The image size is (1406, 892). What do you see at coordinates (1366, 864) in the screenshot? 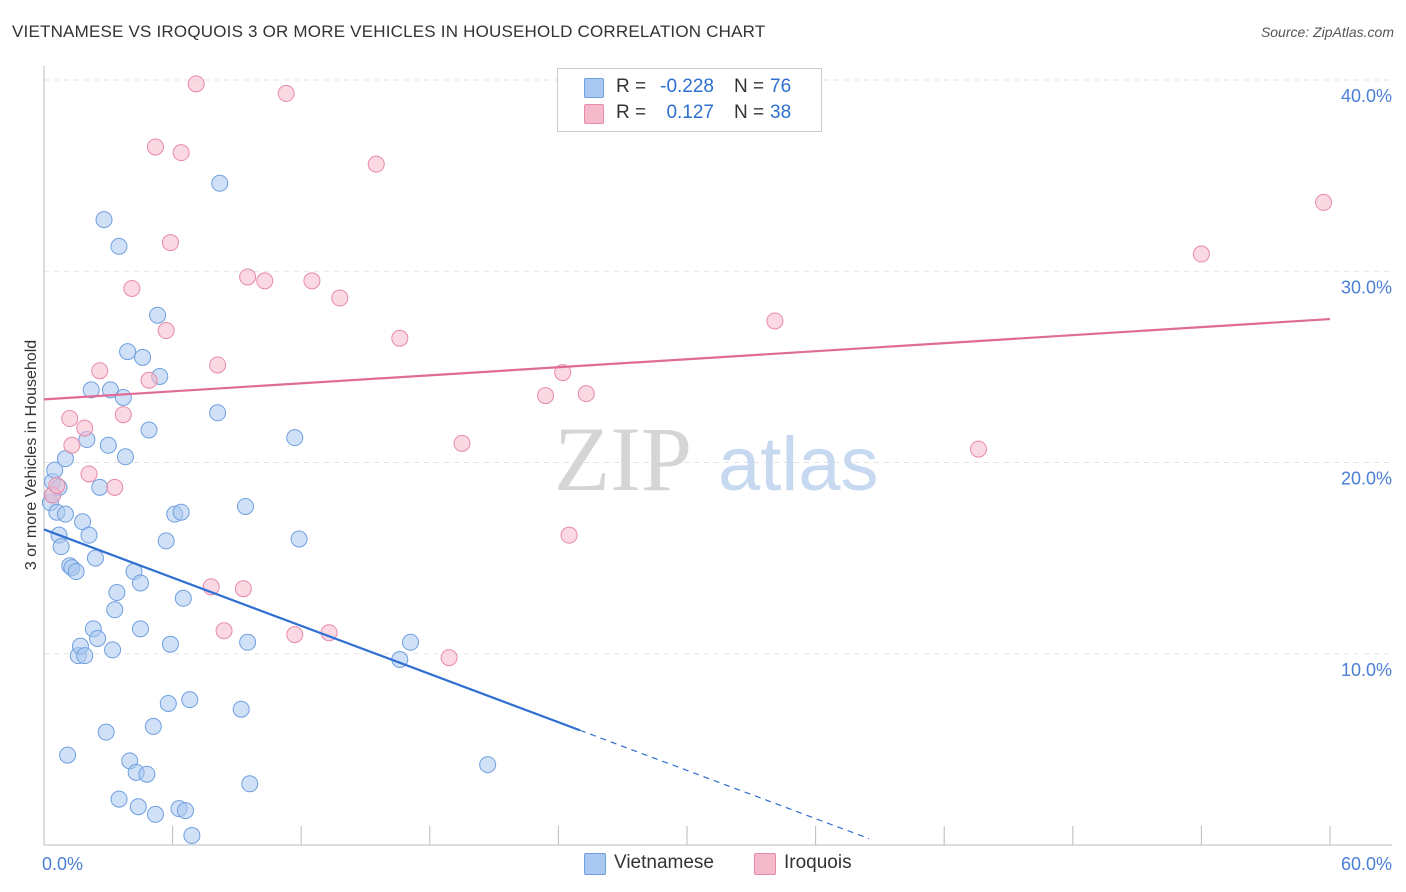
I see `x-tick-label: 60.0%` at bounding box center [1366, 864].